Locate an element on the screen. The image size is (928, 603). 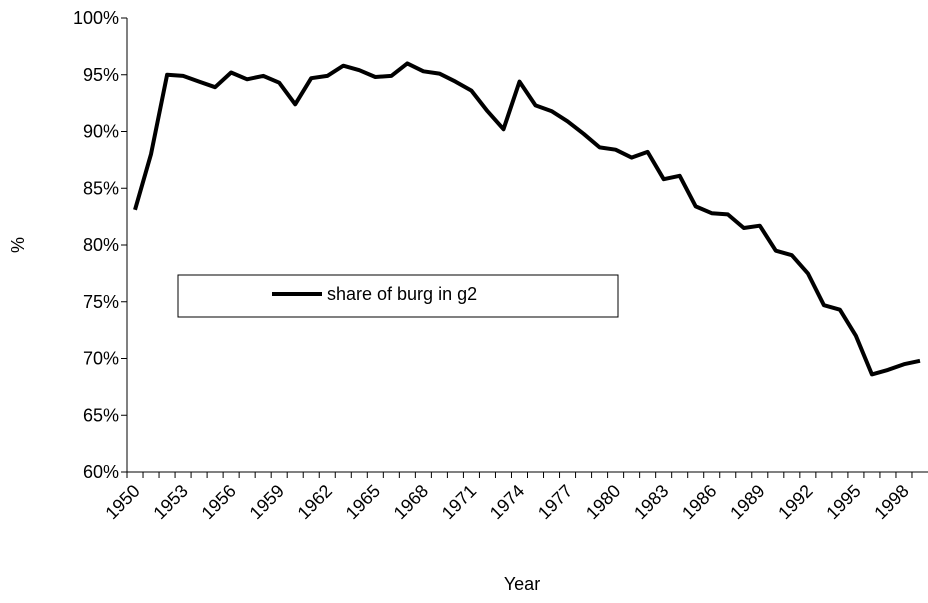
x-tick-label: 1971 is located at coordinates (459, 502).